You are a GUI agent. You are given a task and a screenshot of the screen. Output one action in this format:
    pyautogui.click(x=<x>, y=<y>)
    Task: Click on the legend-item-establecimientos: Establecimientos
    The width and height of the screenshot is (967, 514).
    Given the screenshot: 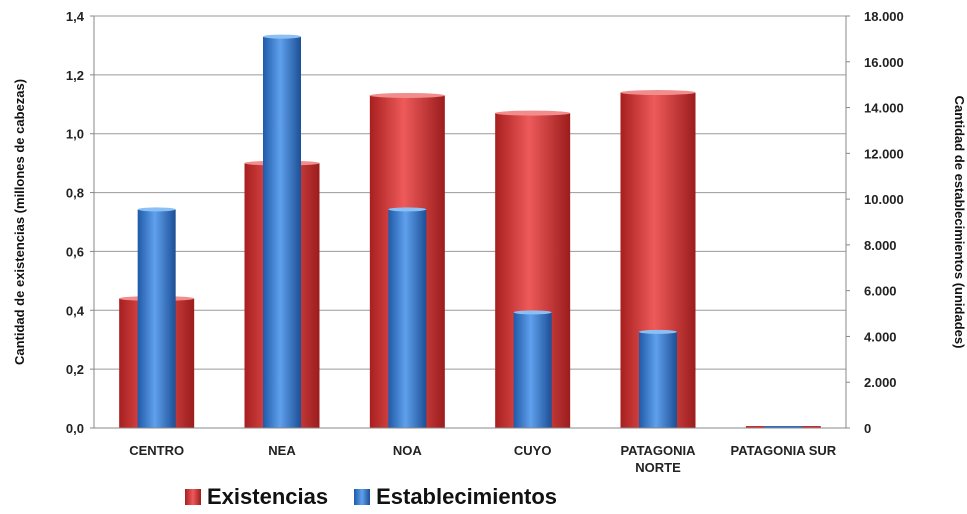 What is the action you would take?
    pyautogui.click(x=455, y=497)
    